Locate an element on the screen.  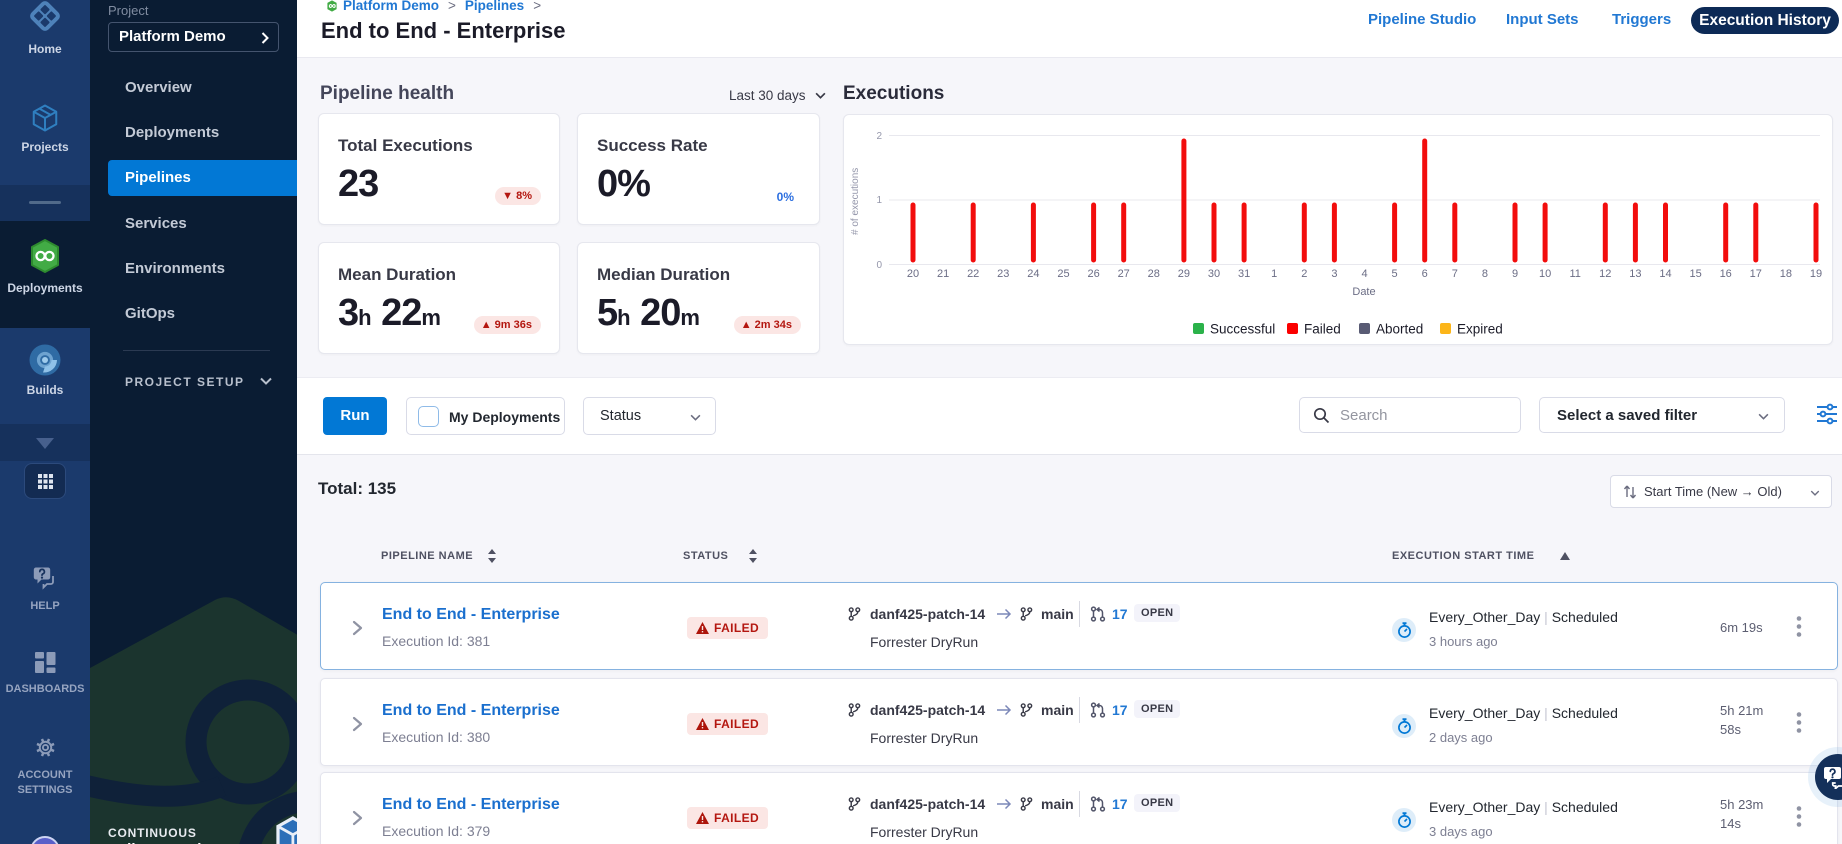
svg-text: Successful is located at coordinates (1242, 329).